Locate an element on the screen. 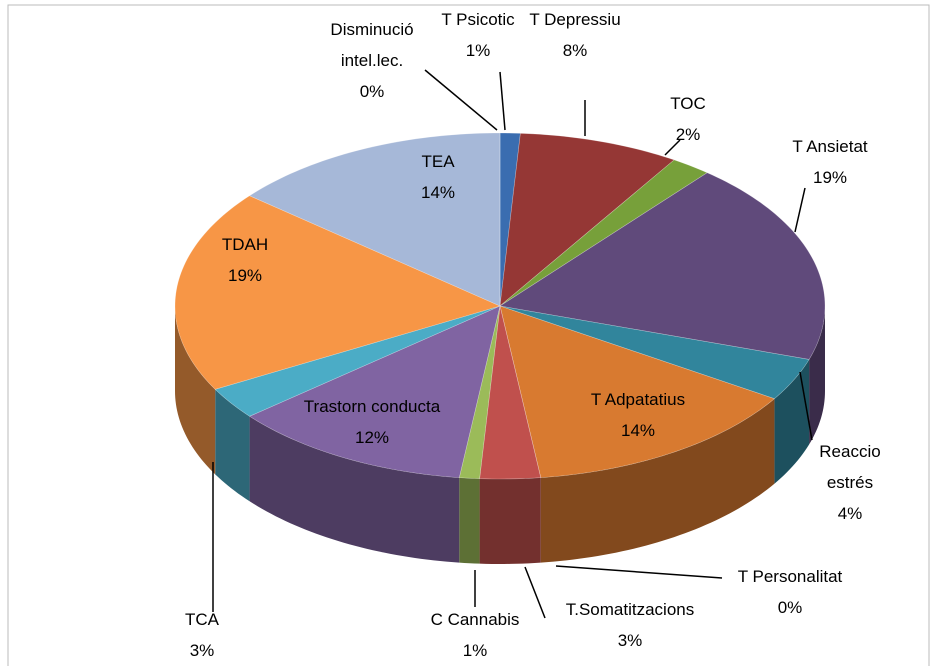 This screenshot has height=666, width=936. slice-label: TCA 3% is located at coordinates (202, 635).